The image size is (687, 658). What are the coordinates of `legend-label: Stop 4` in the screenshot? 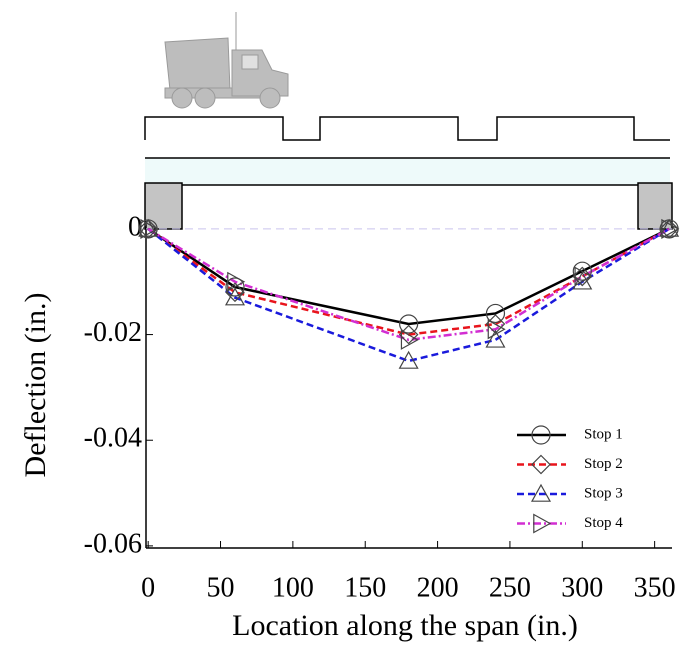 It's located at (603, 523).